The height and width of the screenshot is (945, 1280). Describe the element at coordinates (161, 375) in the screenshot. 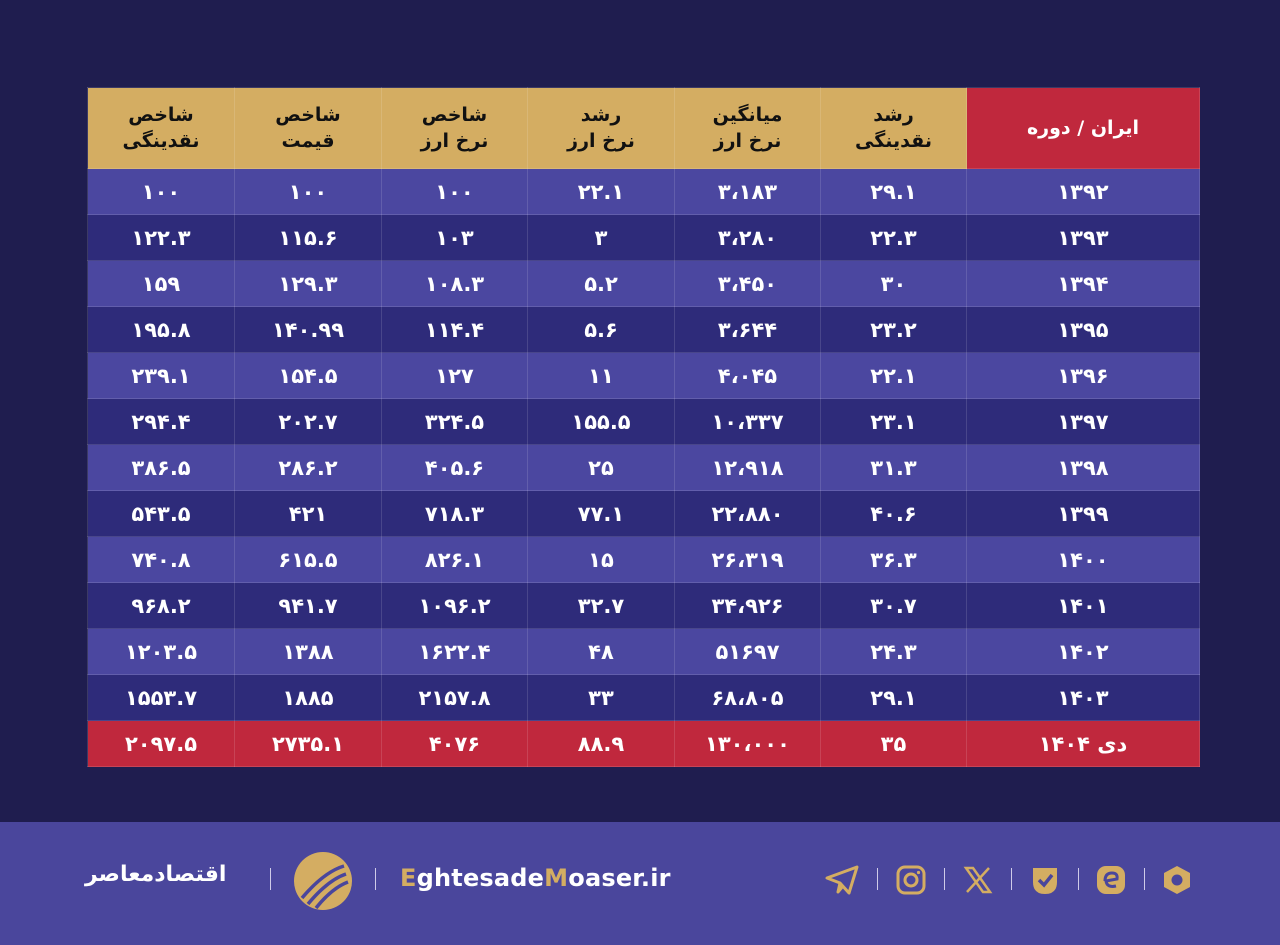

I see `value-cell: ۲۳۹.۱` at that location.